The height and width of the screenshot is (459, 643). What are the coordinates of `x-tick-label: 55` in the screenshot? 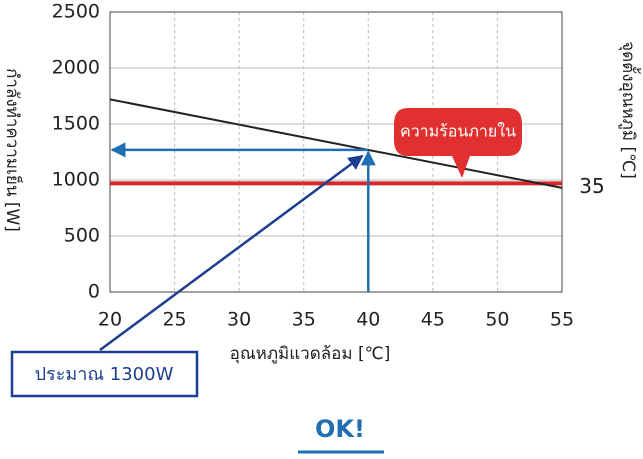 It's located at (562, 320).